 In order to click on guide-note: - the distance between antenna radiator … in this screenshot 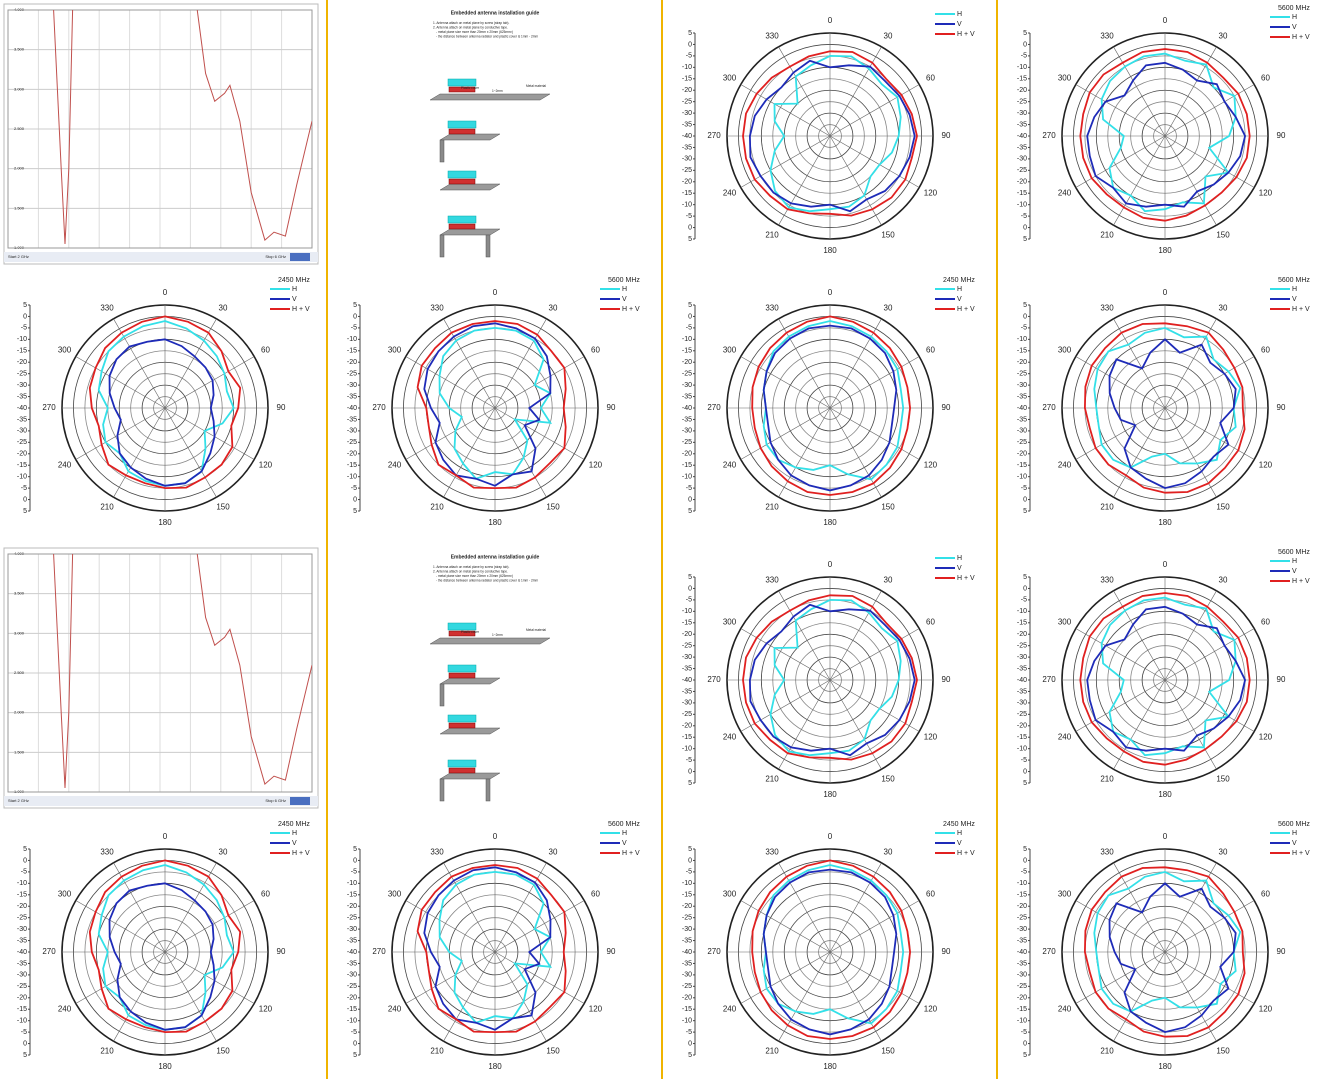, I will do `click(487, 580)`.